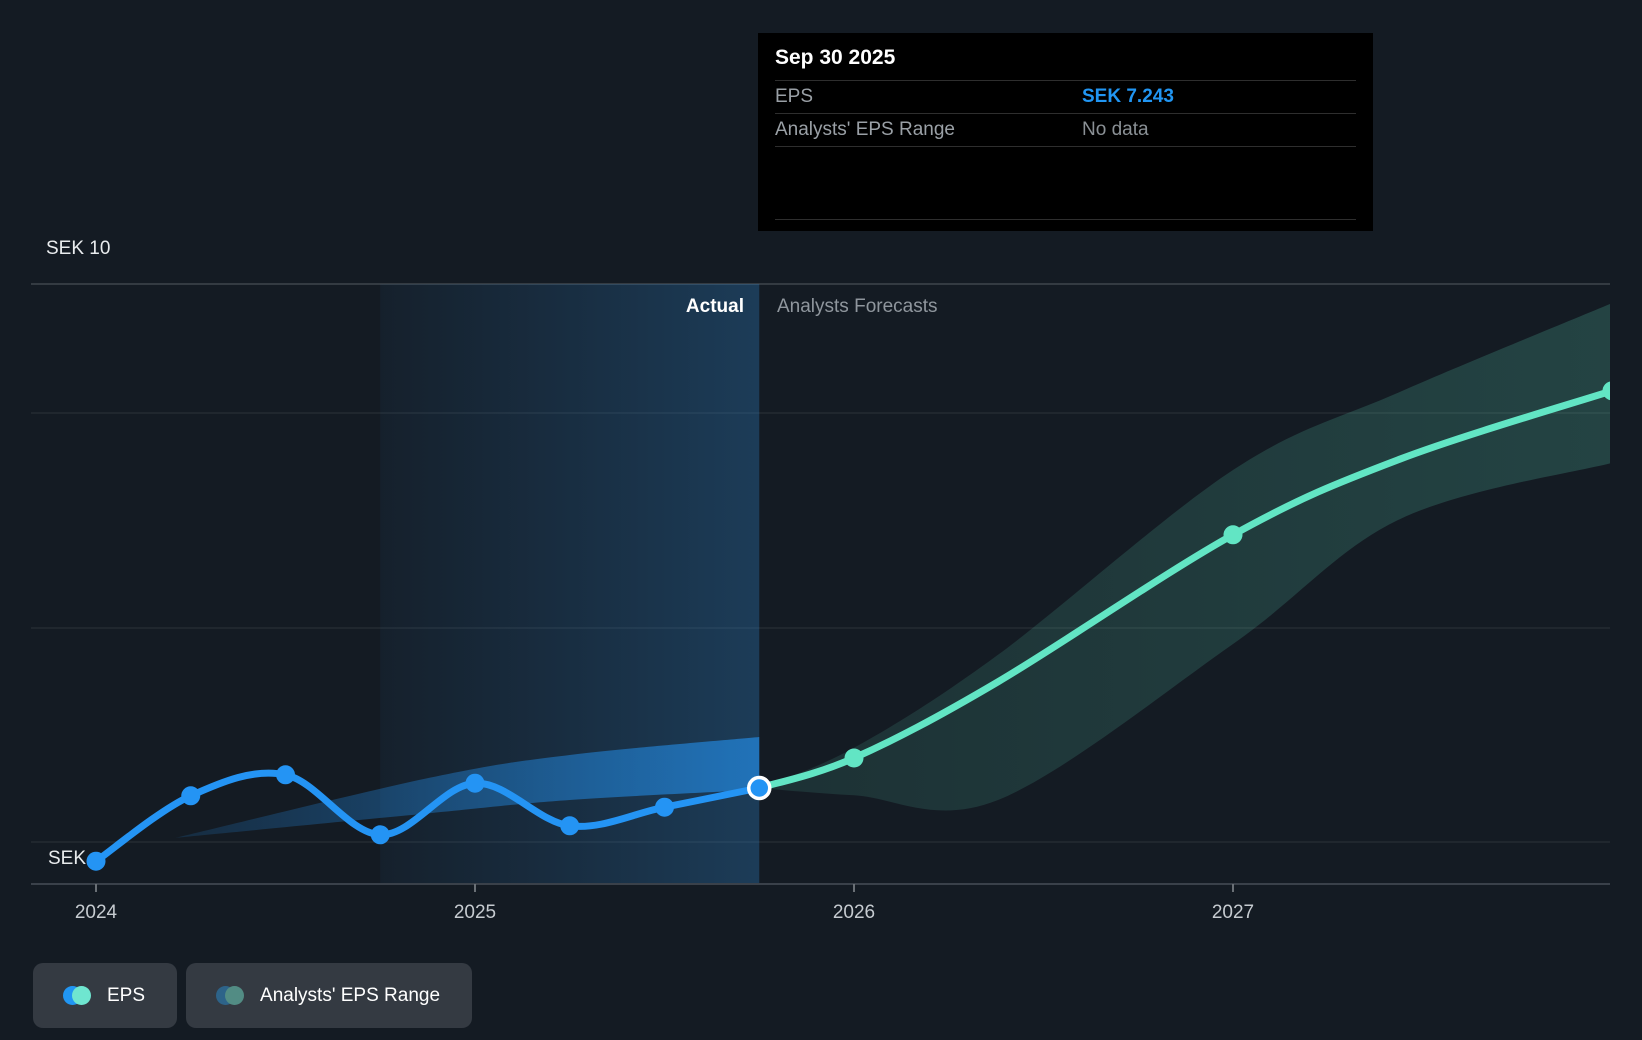  I want to click on tooltip-eps-label: EPS, so click(794, 96).